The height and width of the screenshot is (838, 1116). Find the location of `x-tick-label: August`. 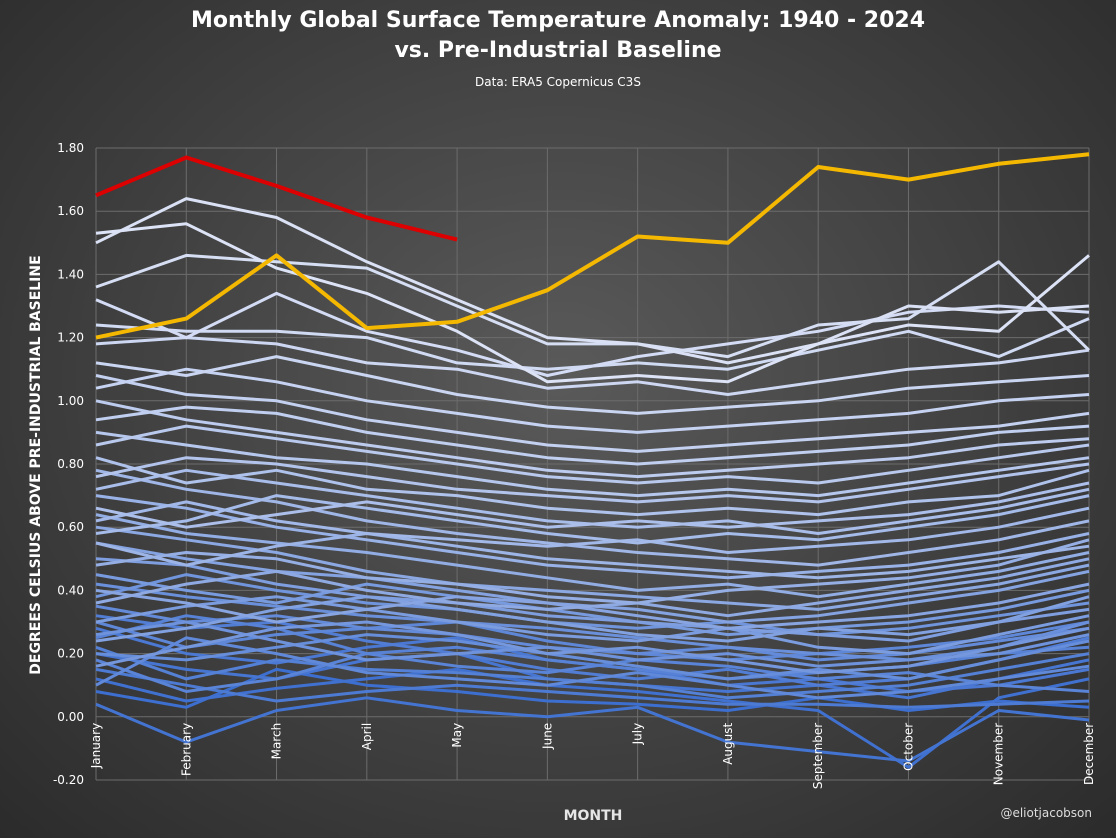

x-tick-label: August is located at coordinates (728, 744).